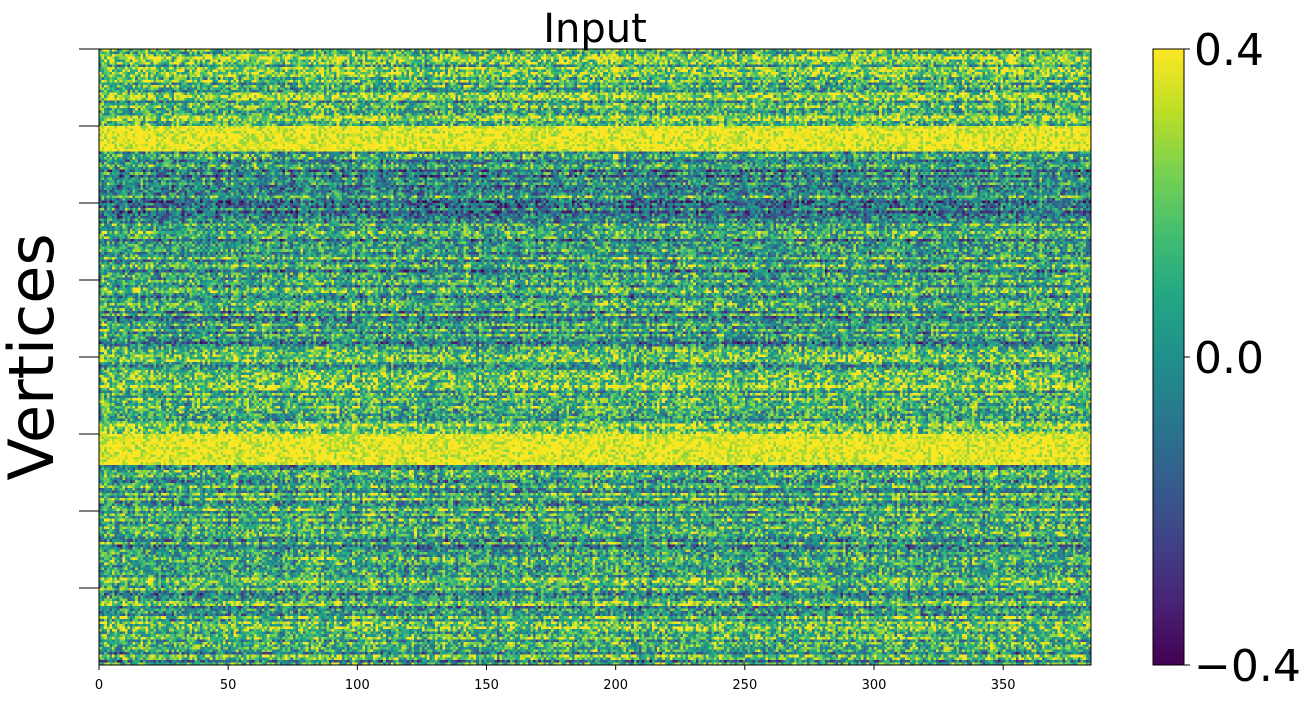  I want to click on x-axis-ticks: 0 50 100 150 200 250 300 350, so click(555, 679).